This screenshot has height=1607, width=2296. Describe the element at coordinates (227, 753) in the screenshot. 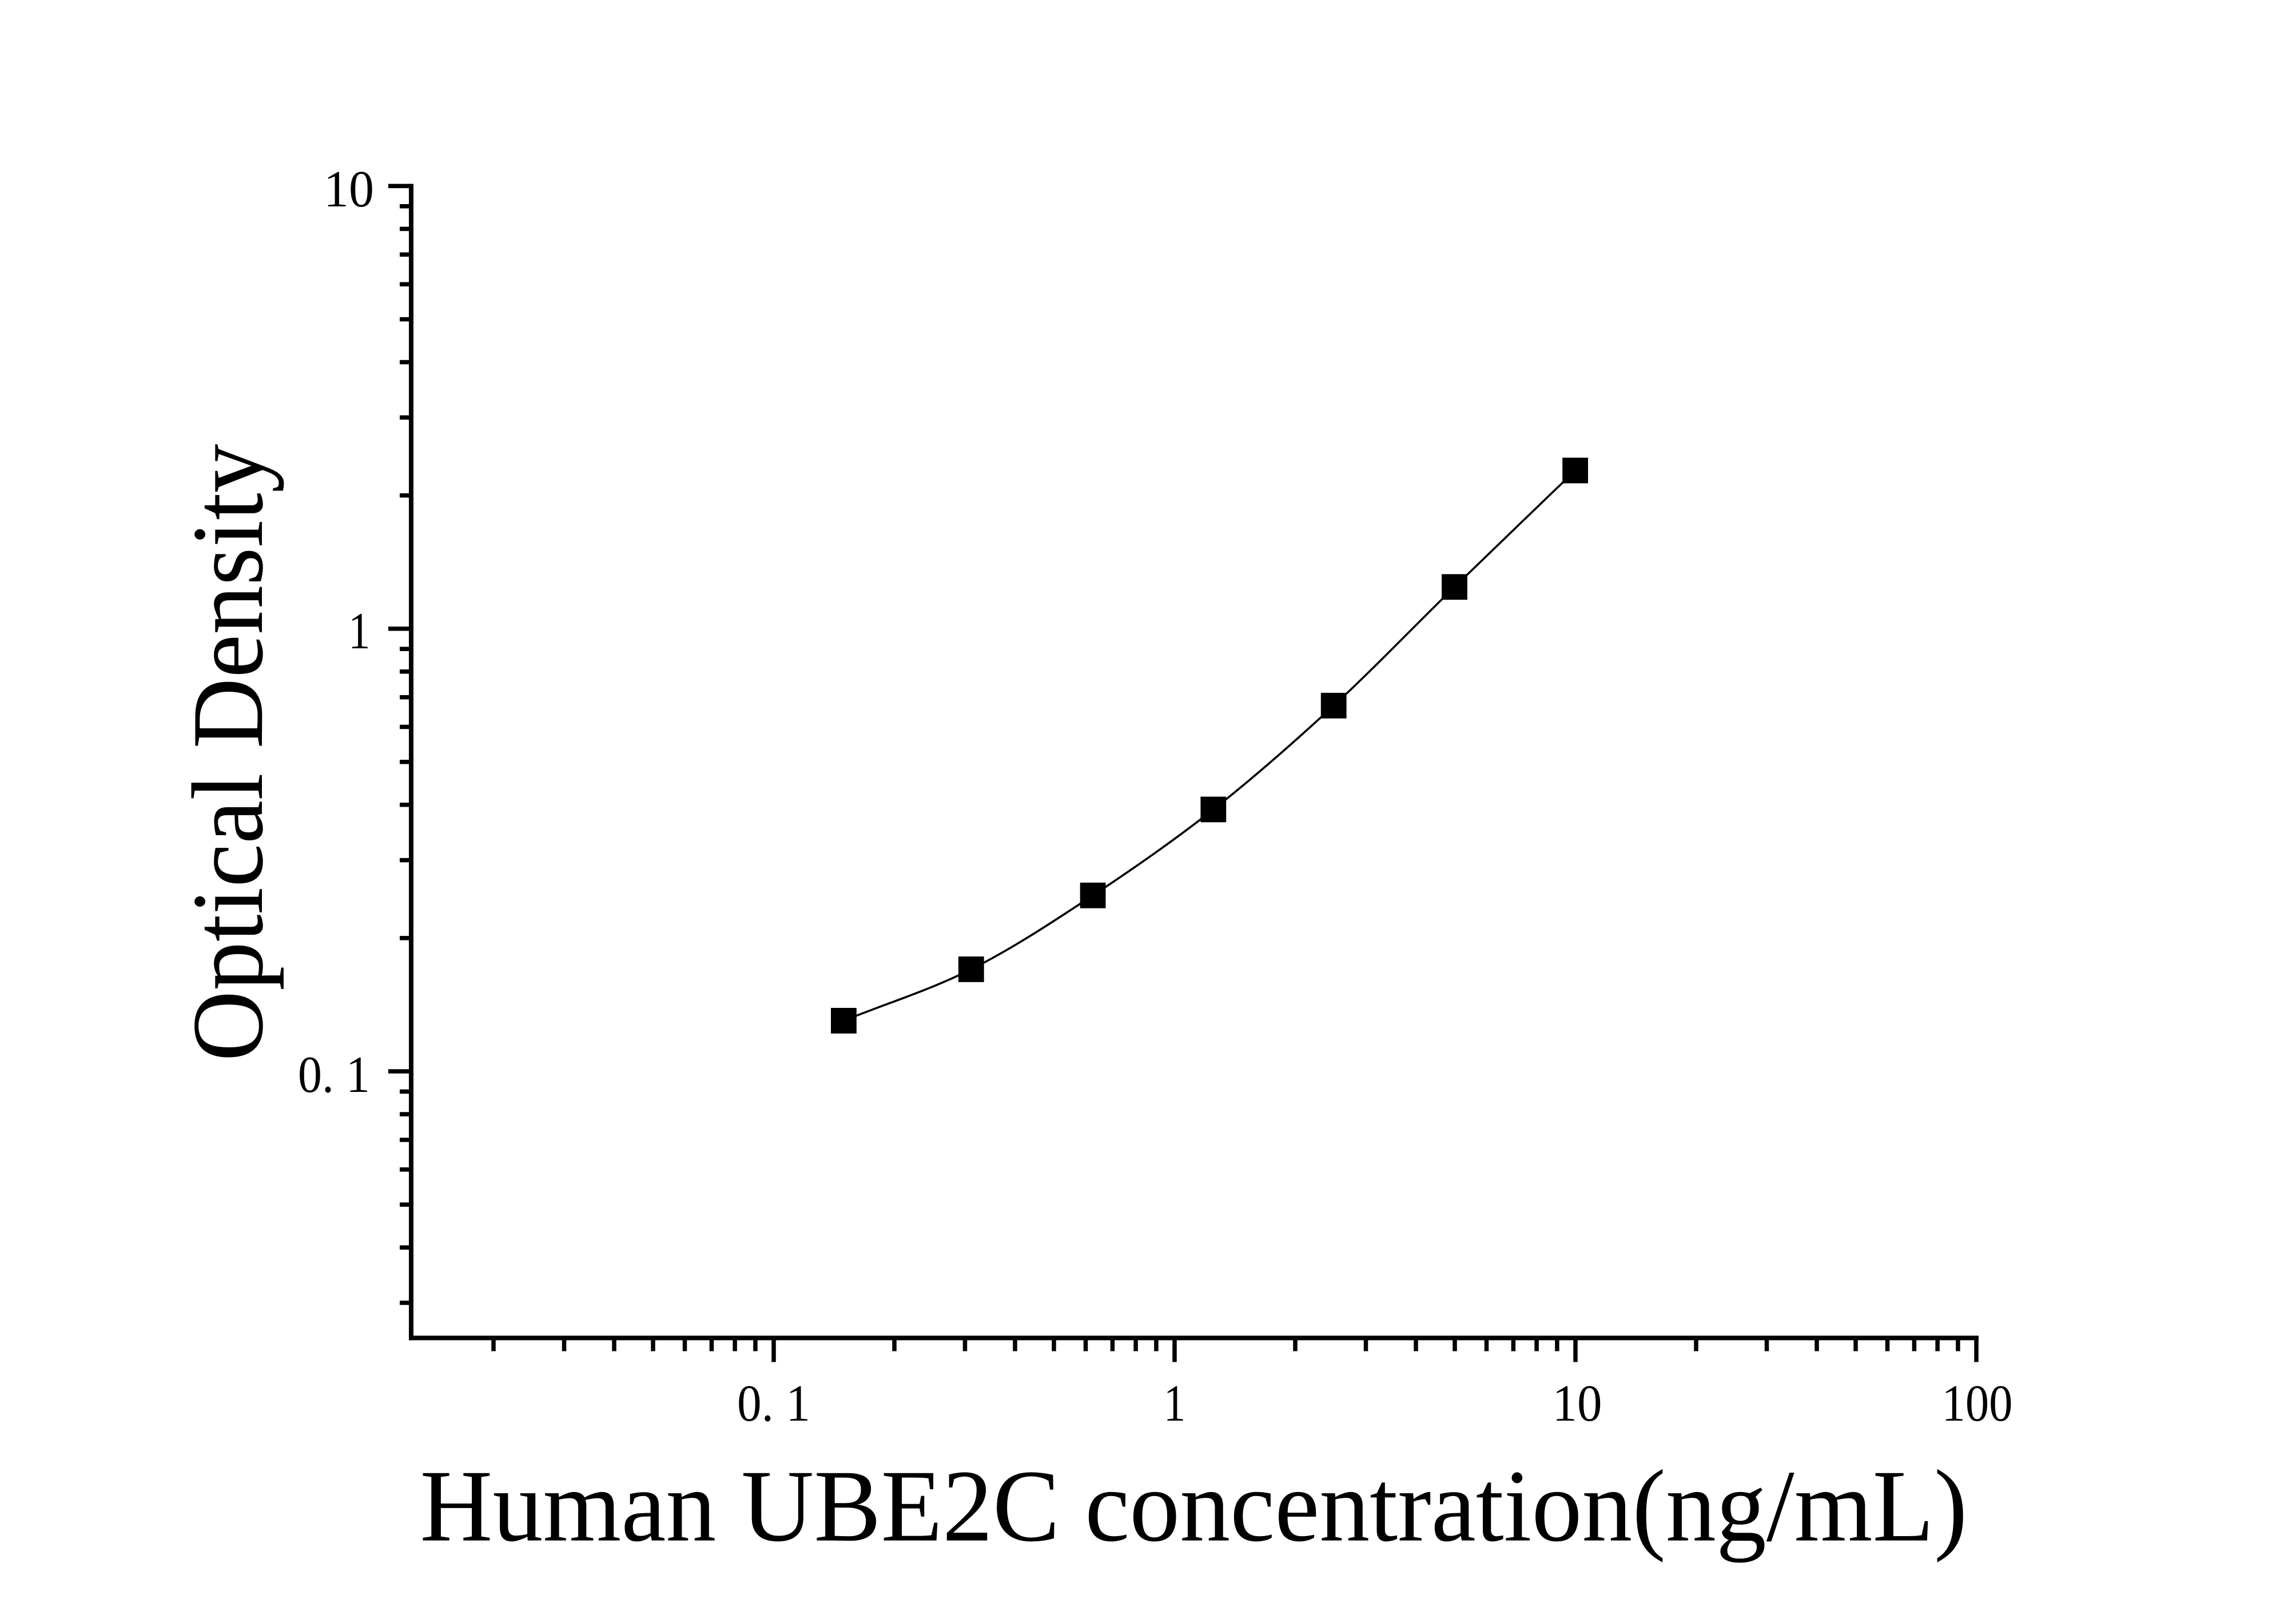

I see `svg-text: Optical Density` at that location.